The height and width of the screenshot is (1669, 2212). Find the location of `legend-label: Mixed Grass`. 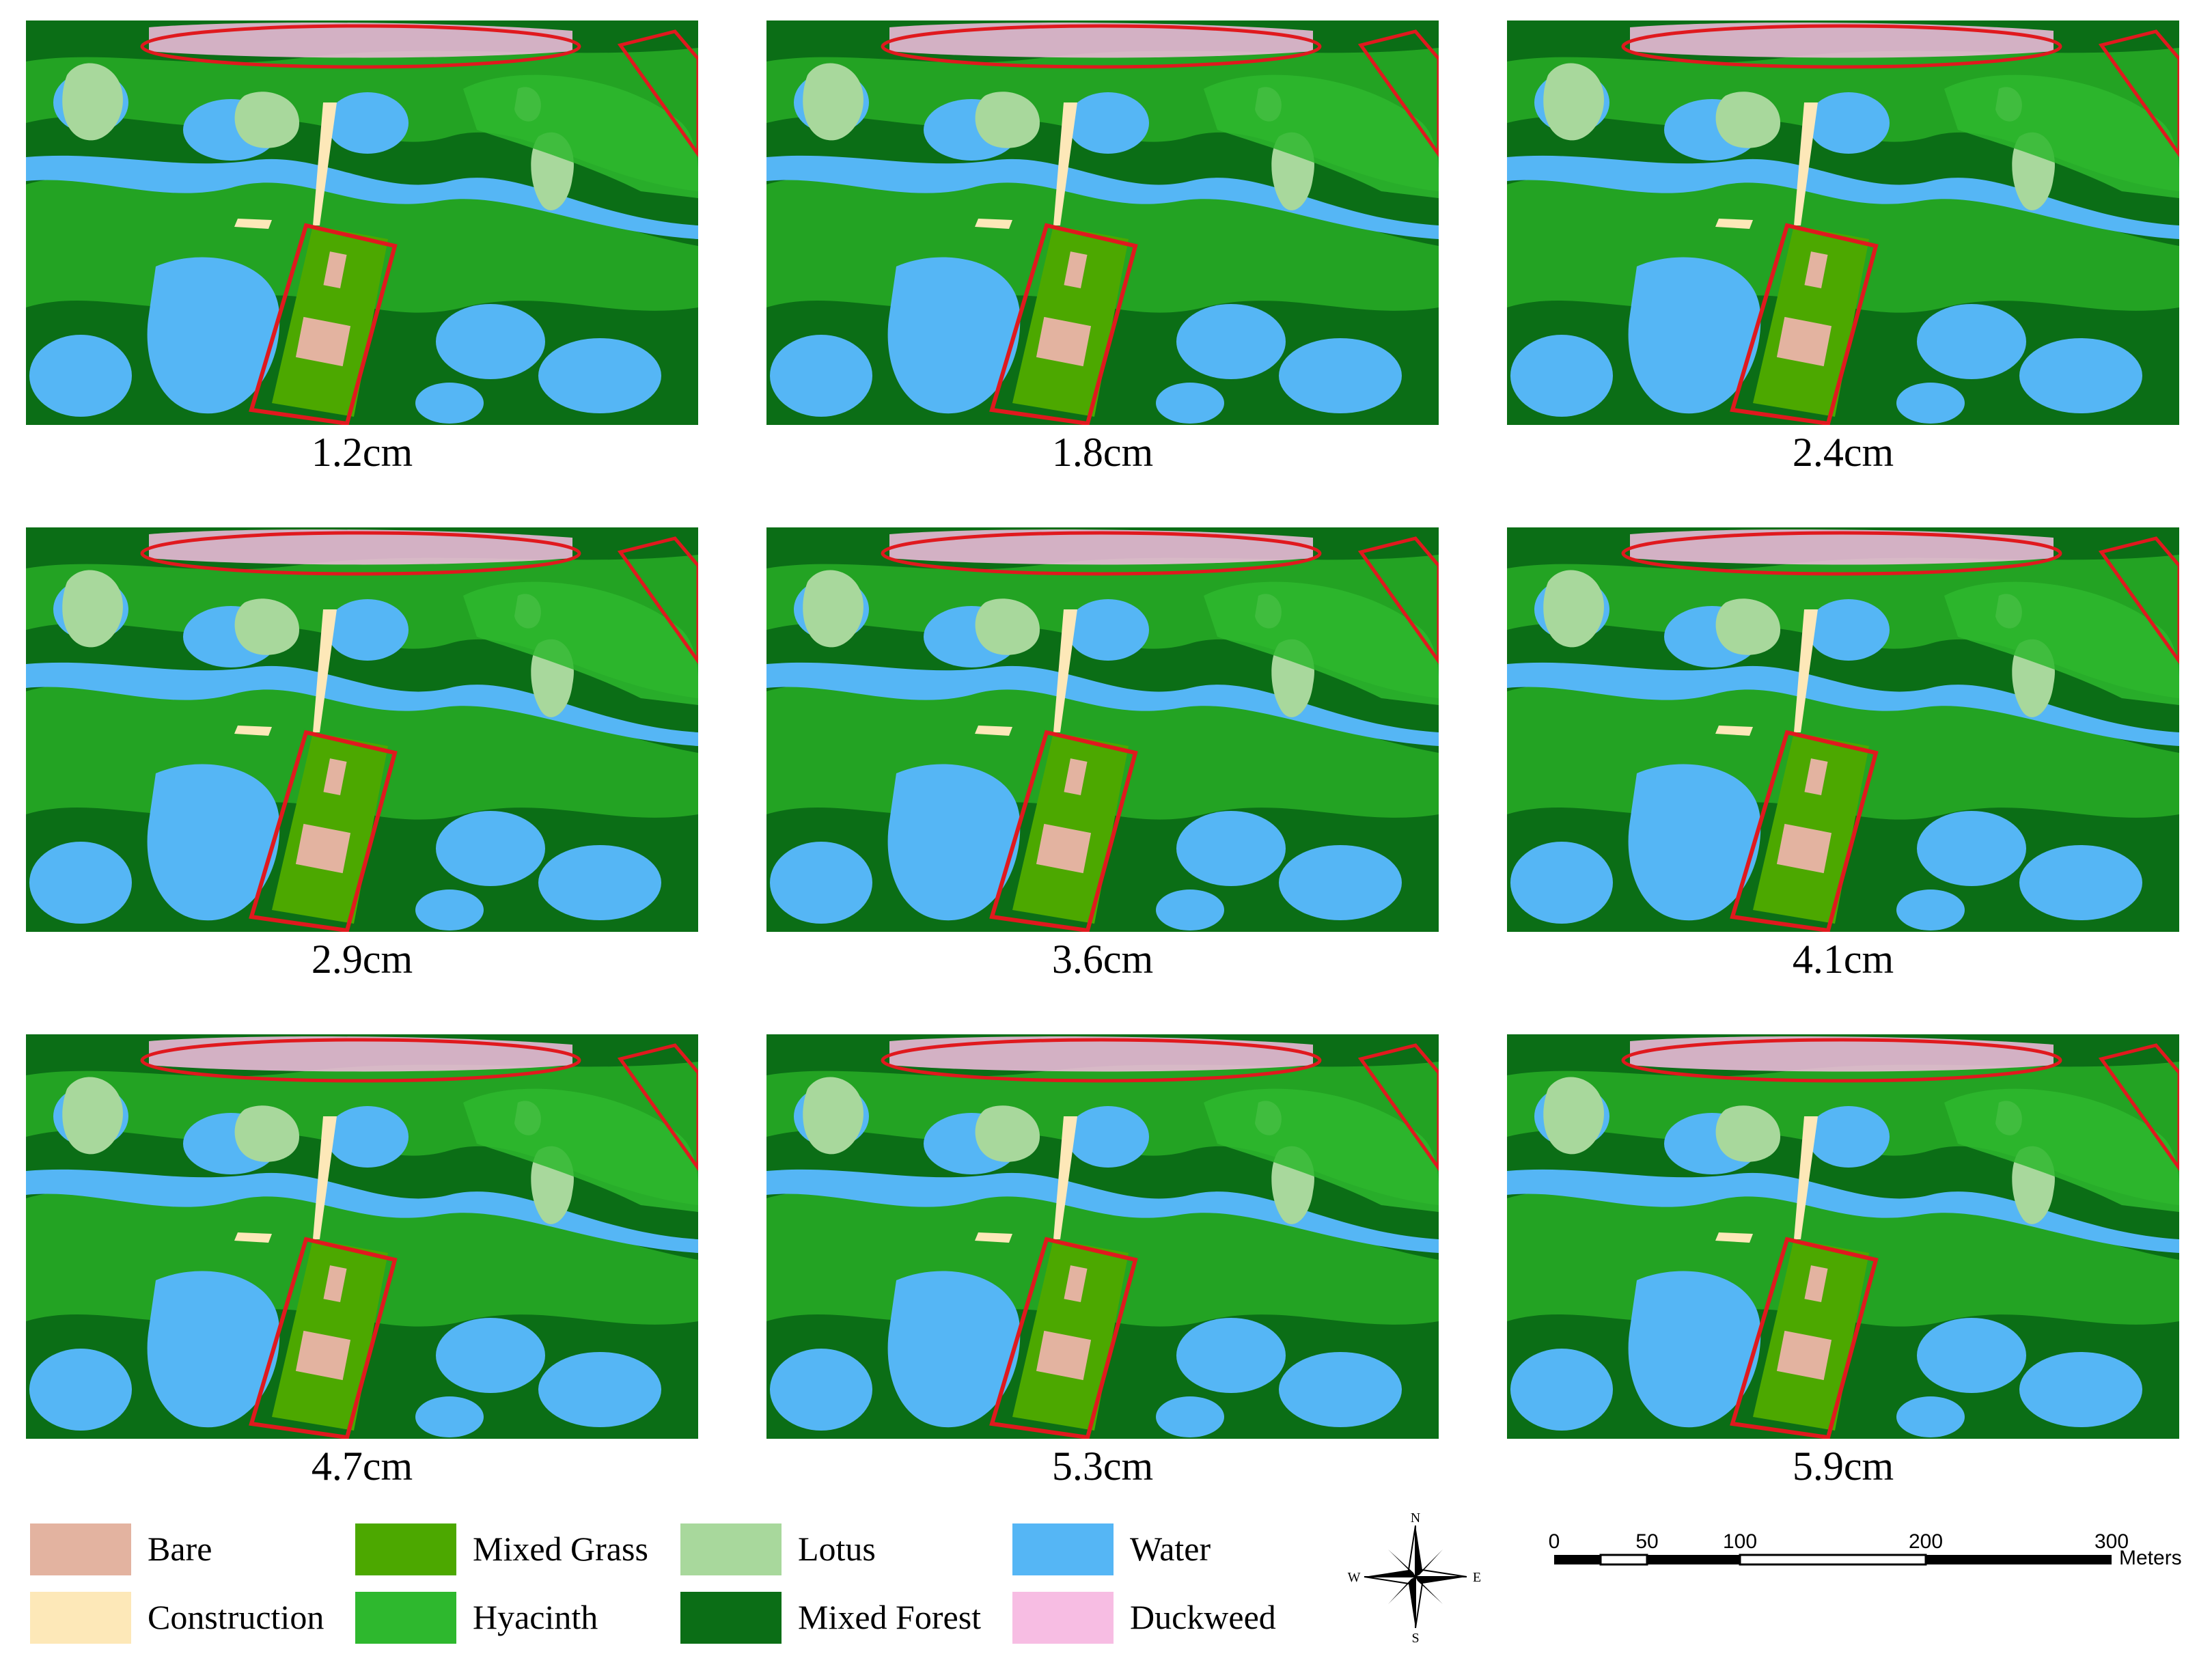

legend-label: Mixed Grass is located at coordinates (560, 1549).